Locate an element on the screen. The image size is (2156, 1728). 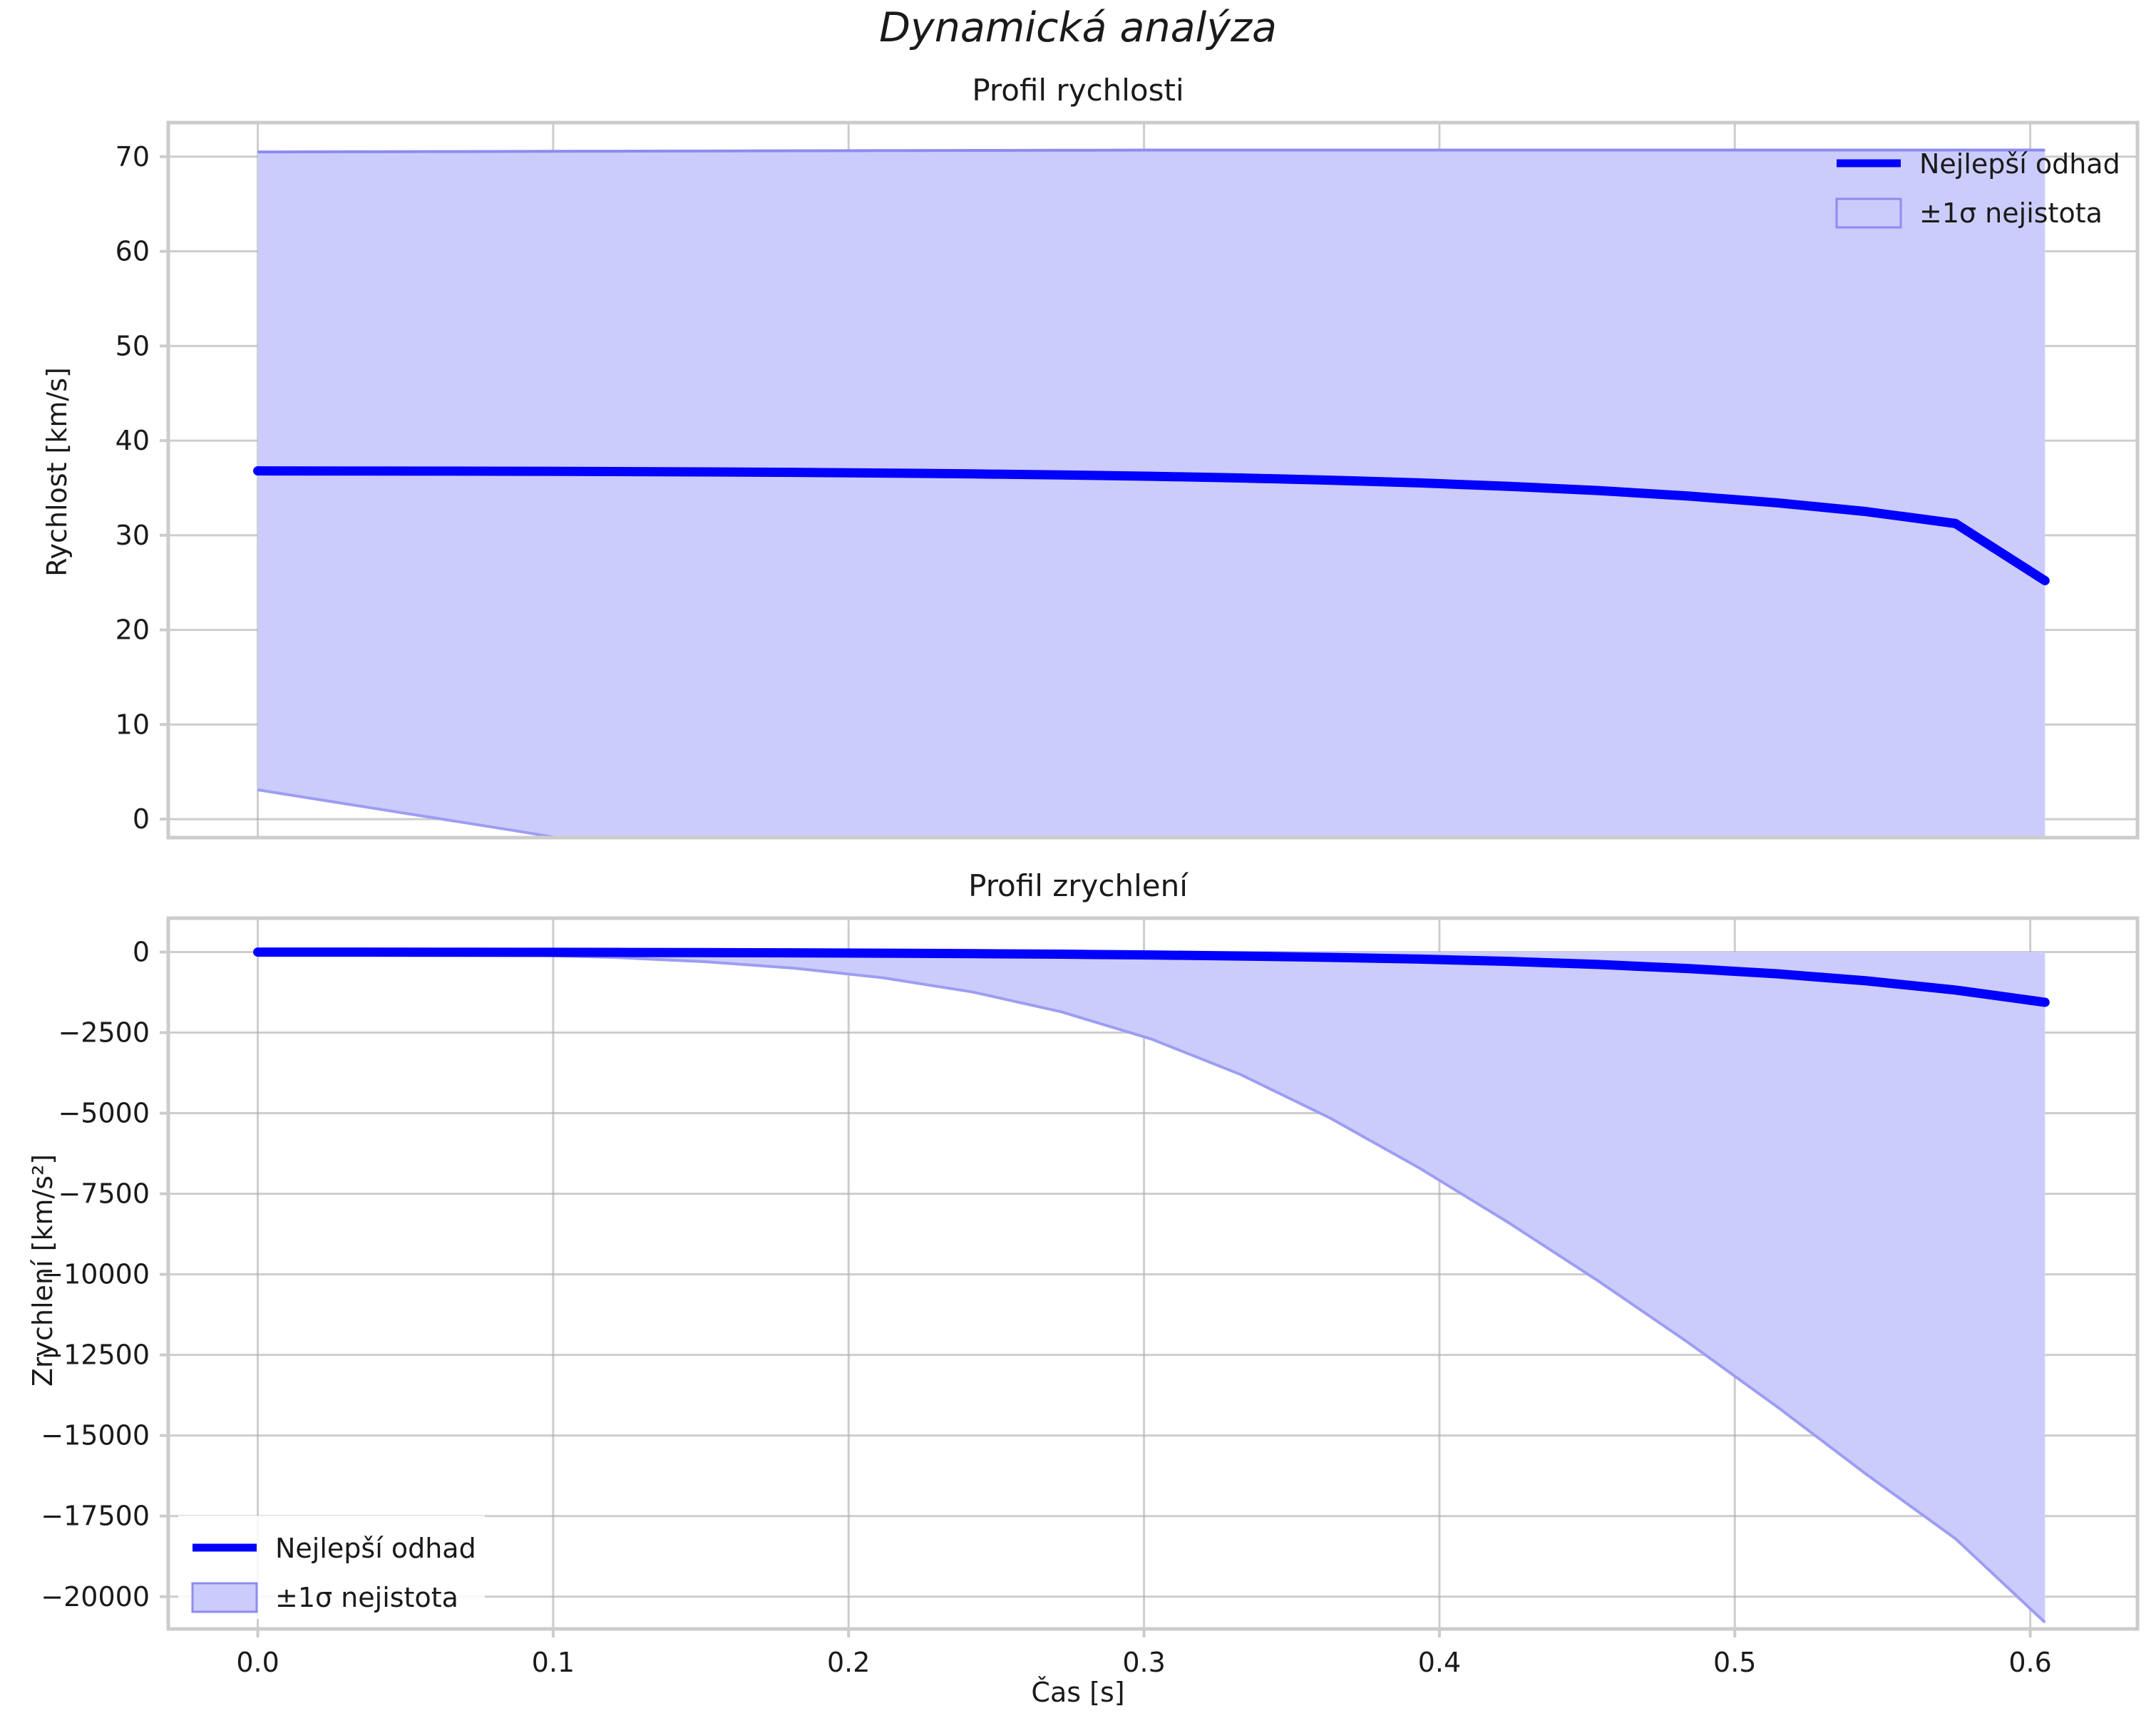
ytick-label: 30 is located at coordinates (132, 535).